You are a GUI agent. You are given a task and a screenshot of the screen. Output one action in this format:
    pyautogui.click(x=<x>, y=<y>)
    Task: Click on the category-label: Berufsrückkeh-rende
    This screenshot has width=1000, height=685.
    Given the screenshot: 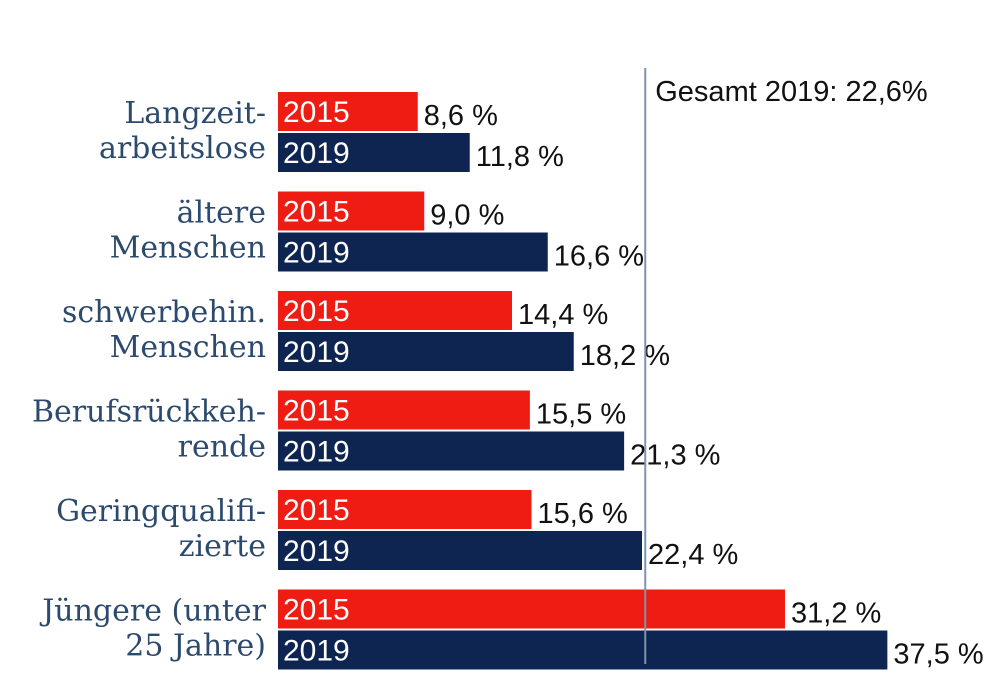 What is the action you would take?
    pyautogui.click(x=149, y=430)
    